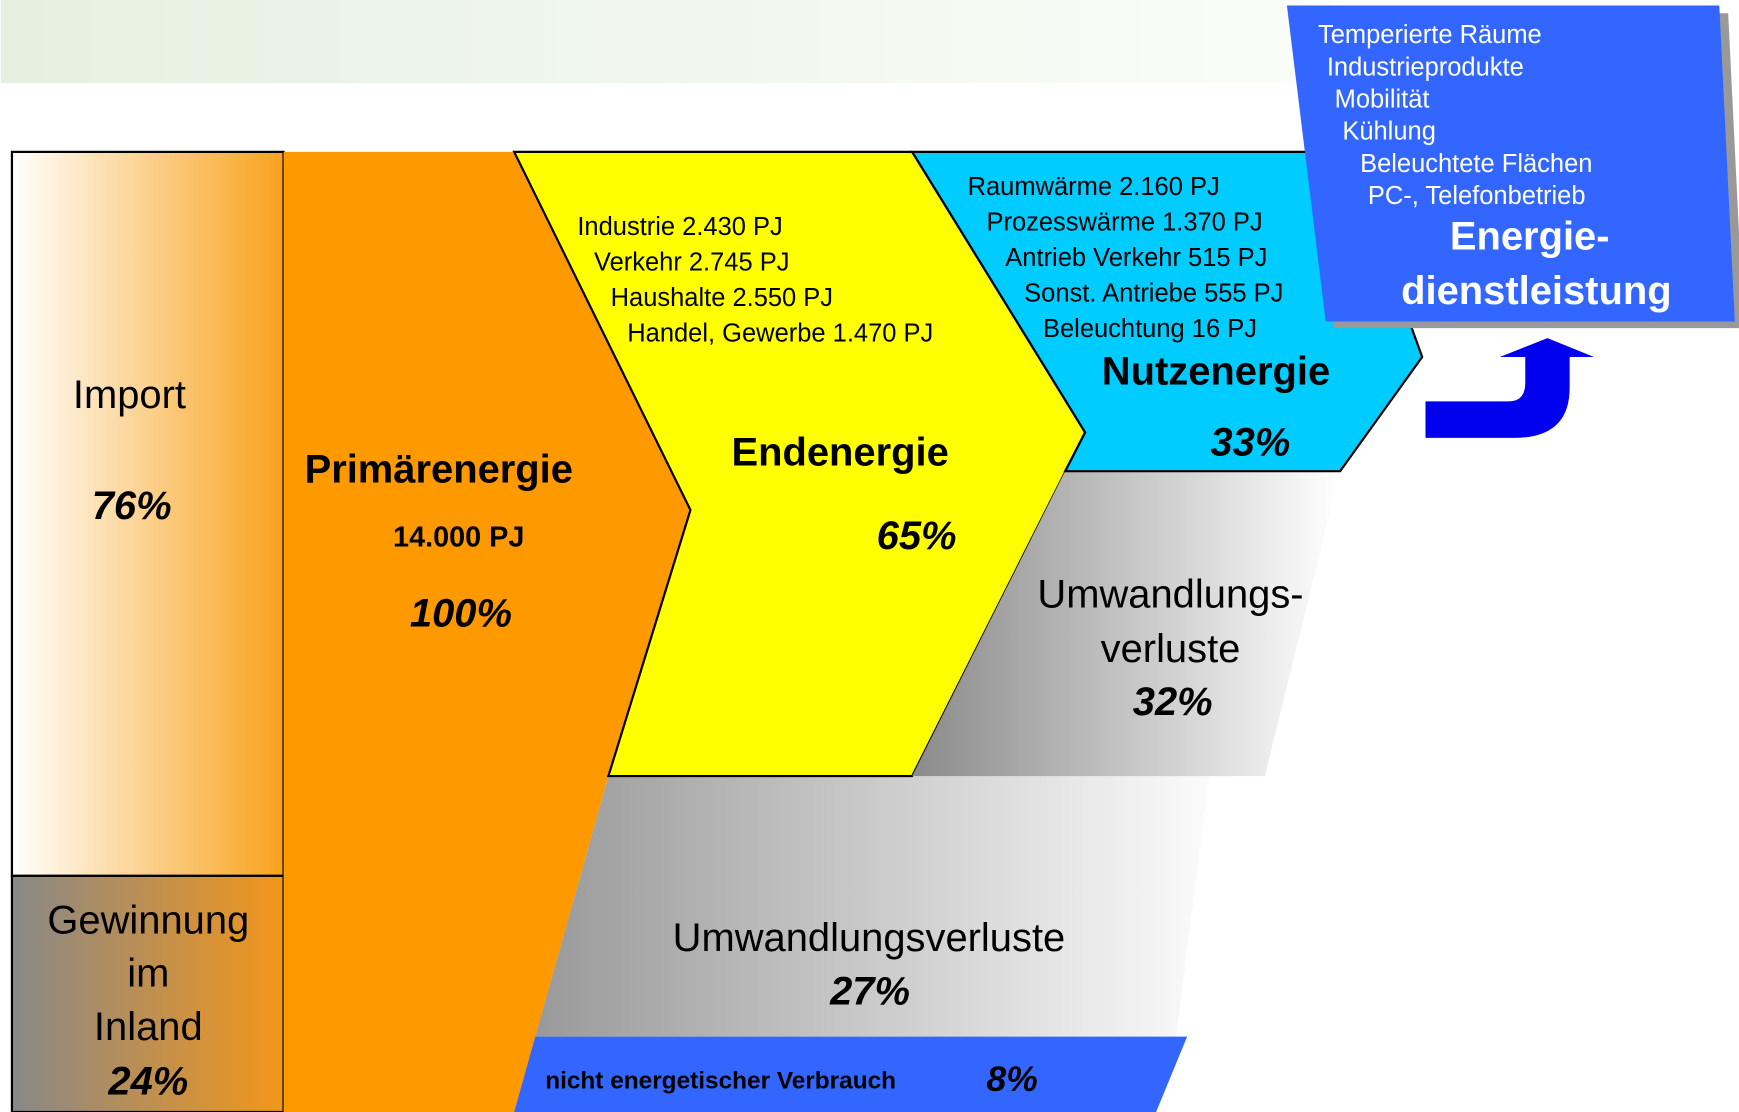 The image size is (1739, 1112). What do you see at coordinates (147, 1081) in the screenshot?
I see `label: 24%` at bounding box center [147, 1081].